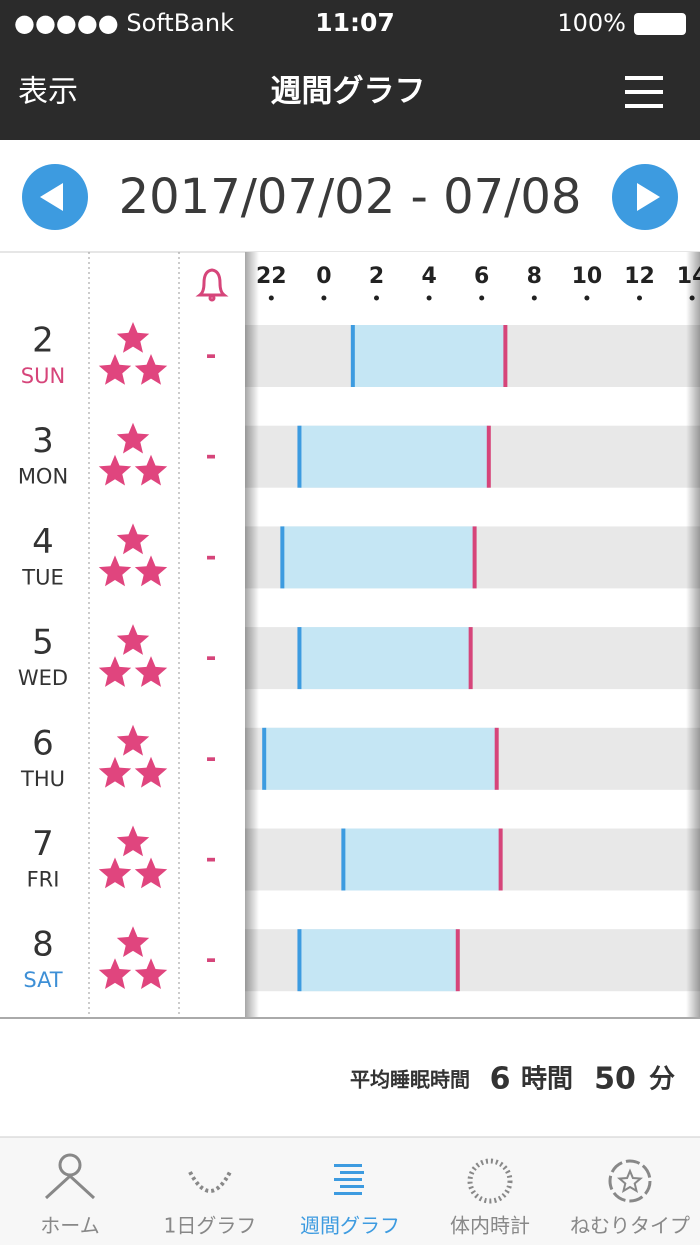 This screenshot has width=700, height=1245. What do you see at coordinates (348, 92) in the screenshot?
I see `nav-title: 週間グラフ` at bounding box center [348, 92].